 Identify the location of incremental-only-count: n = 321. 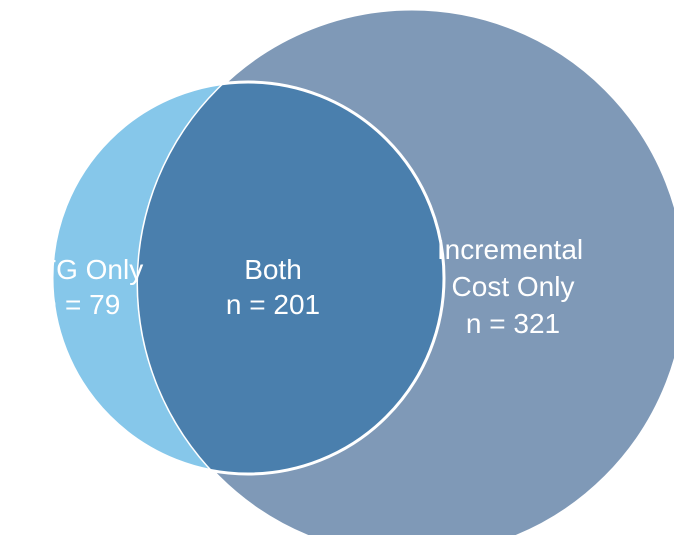
(513, 323).